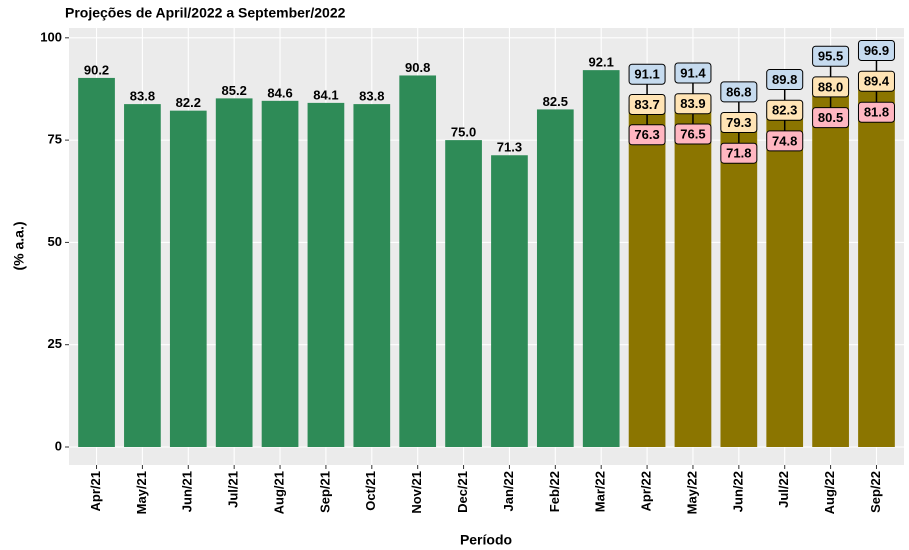 This screenshot has height=550, width=909. What do you see at coordinates (416, 492) in the screenshot?
I see `x-tick-label: Nov/21` at bounding box center [416, 492].